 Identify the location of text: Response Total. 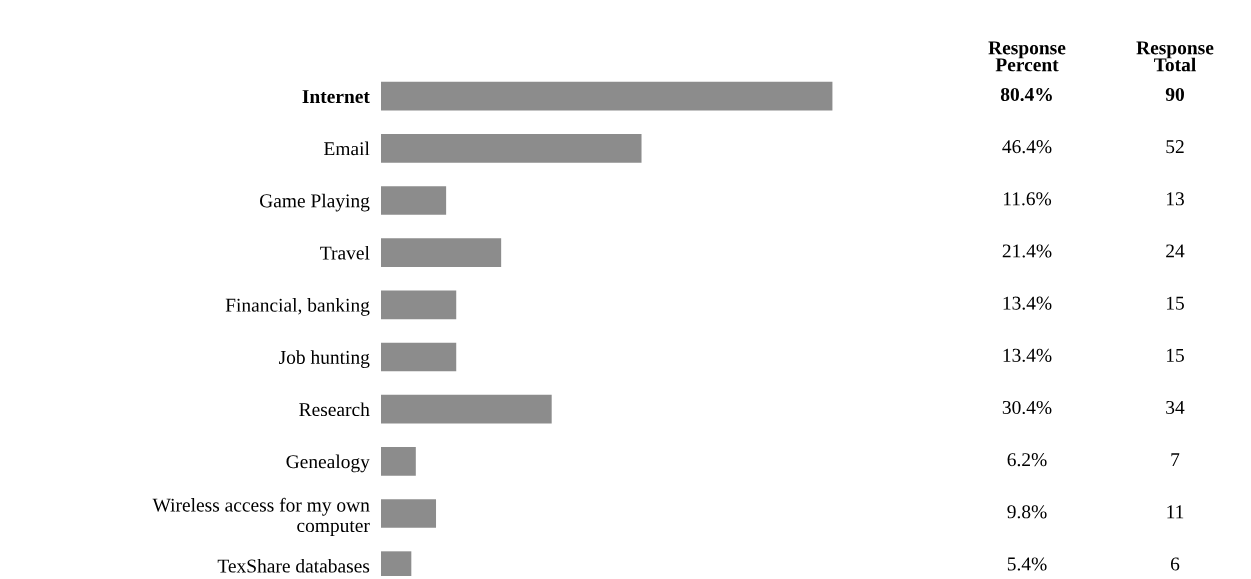
(1175, 56).